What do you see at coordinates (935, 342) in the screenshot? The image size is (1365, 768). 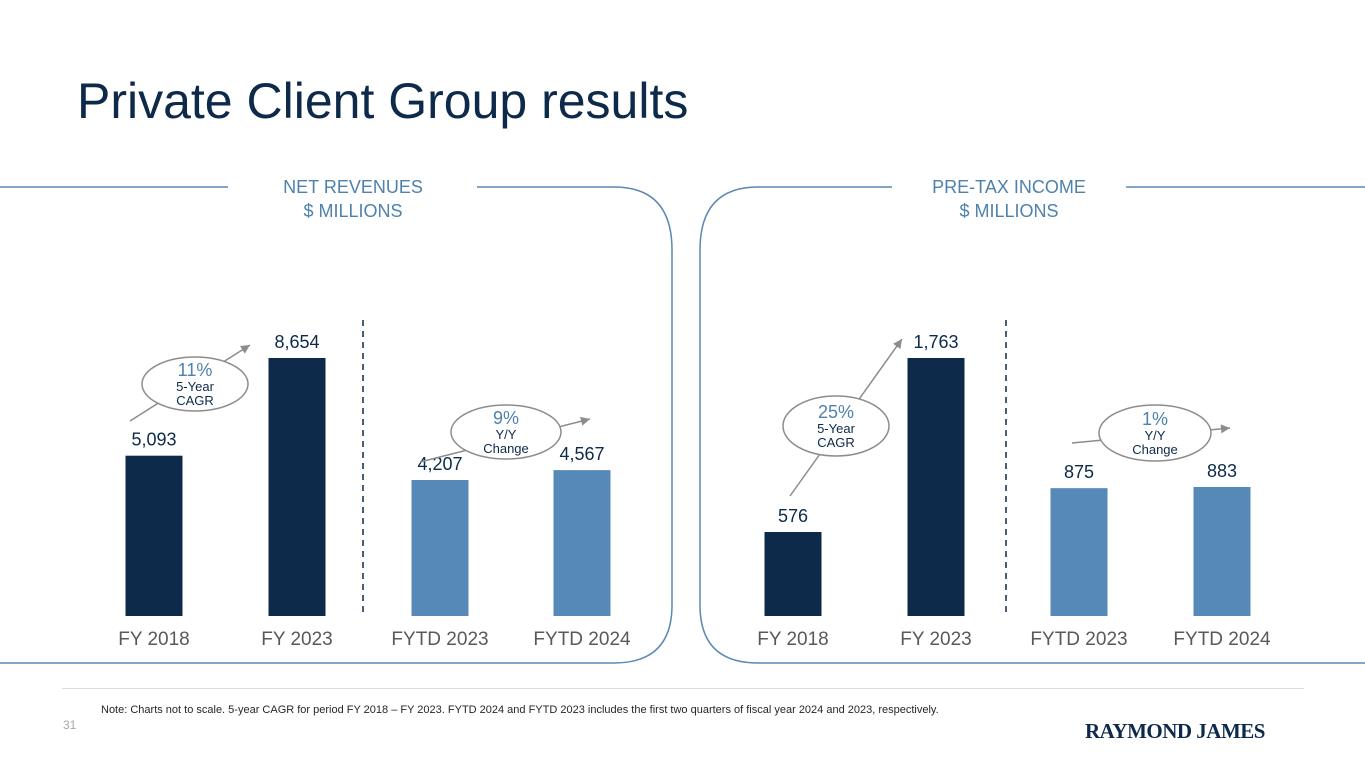 I see `pretax-income-value-label-2: 1,763` at bounding box center [935, 342].